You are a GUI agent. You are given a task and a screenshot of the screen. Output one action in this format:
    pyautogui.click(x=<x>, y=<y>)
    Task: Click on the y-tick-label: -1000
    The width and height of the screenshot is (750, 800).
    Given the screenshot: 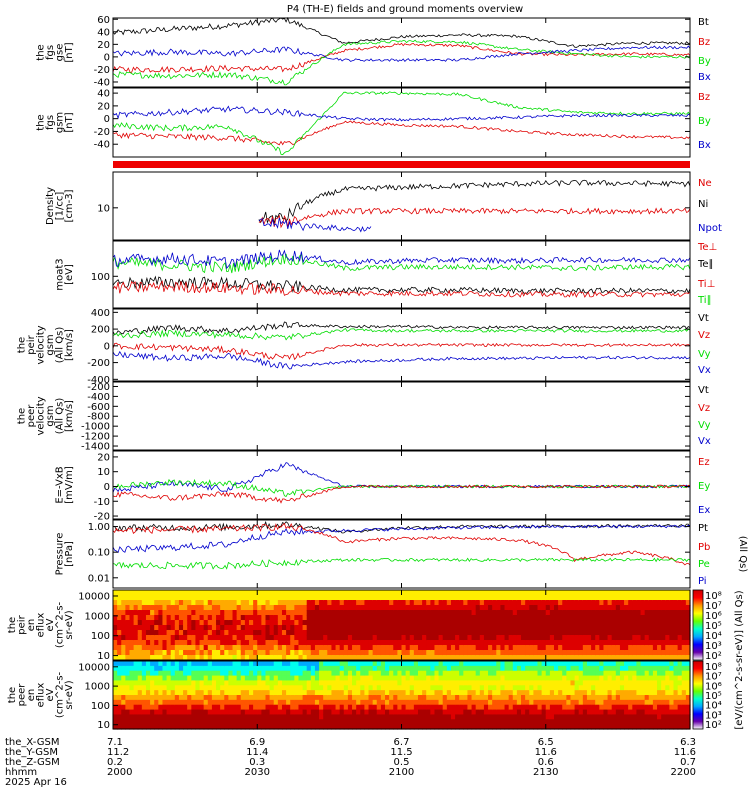 What is the action you would take?
    pyautogui.click(x=95, y=427)
    